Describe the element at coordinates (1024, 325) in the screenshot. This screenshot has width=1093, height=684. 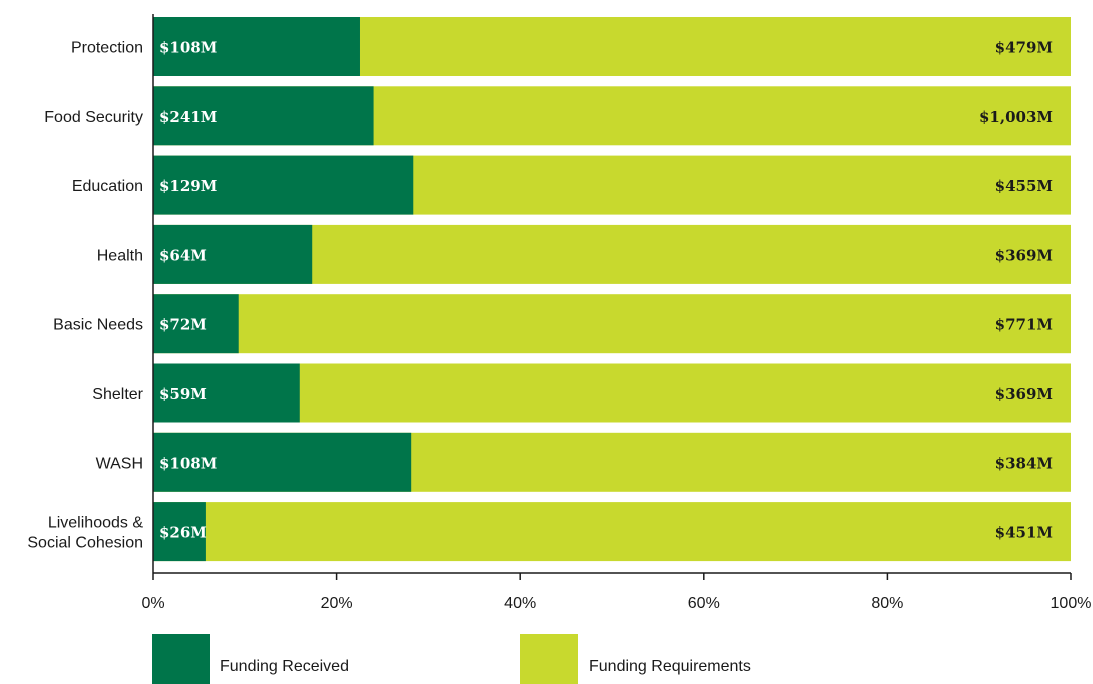
I see `requirement-value-label: $771M` at that location.